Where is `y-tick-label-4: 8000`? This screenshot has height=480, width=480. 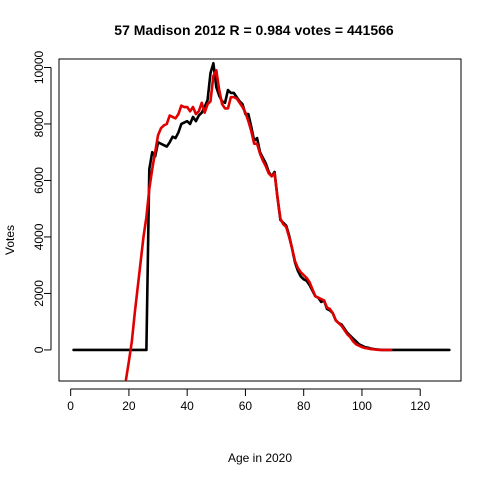
y-tick-label-4: 8000 is located at coordinates (39, 123).